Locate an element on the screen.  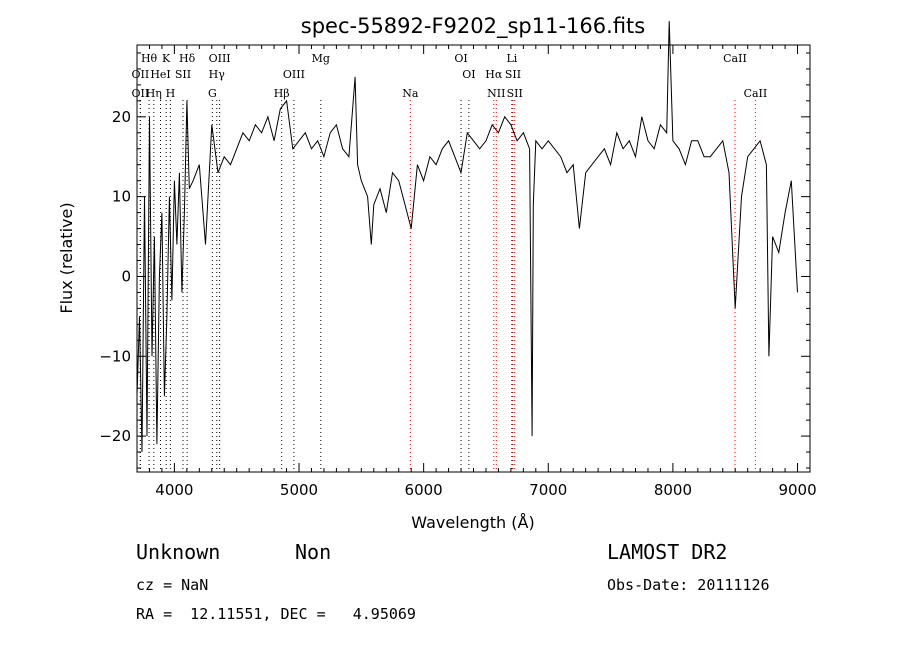
y-axis-label: Flux (relative) is located at coordinates (66, 257).